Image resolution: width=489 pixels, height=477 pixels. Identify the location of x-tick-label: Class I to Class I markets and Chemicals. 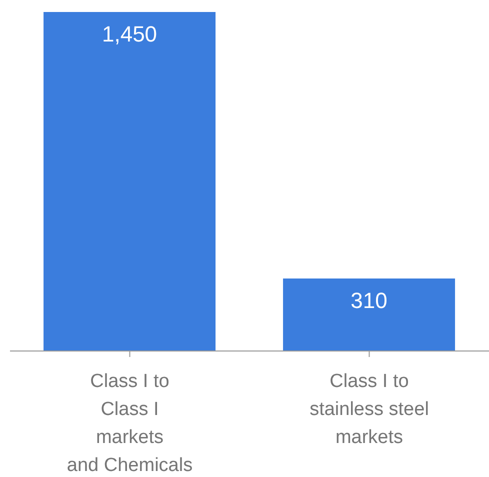
(129, 423).